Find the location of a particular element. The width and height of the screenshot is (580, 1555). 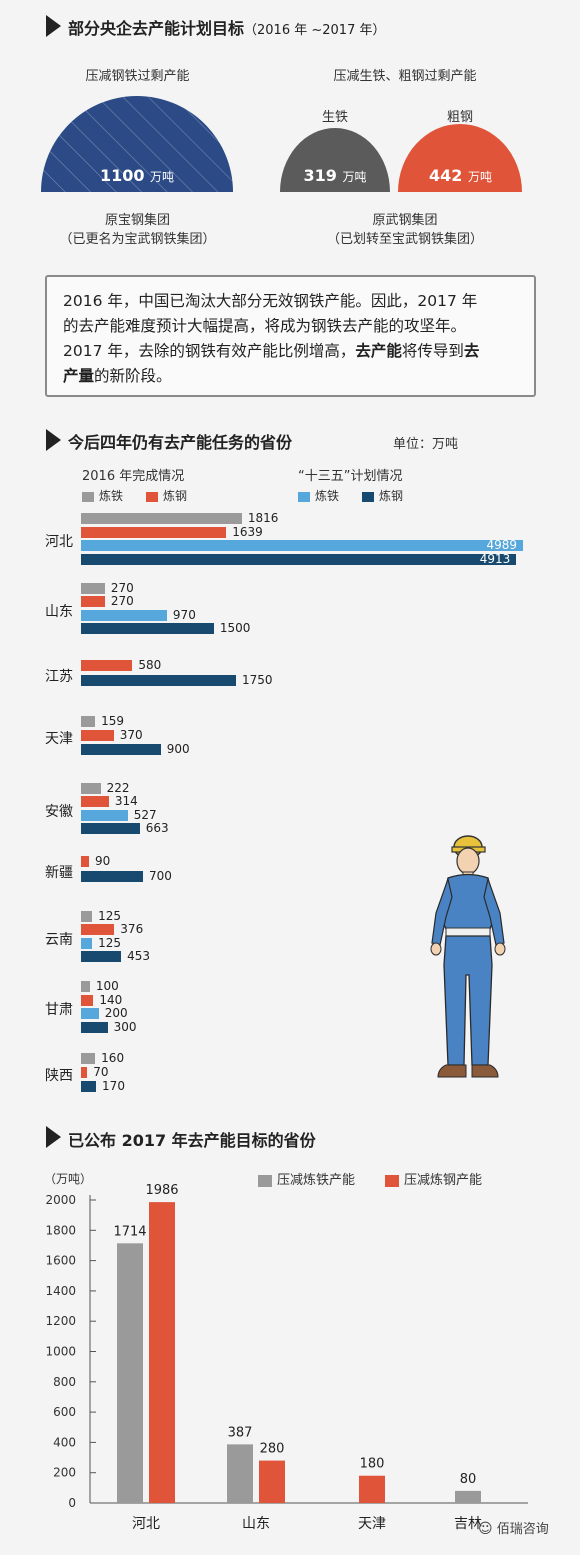

crude-steel-label: 粗钢 is located at coordinates (459, 117).